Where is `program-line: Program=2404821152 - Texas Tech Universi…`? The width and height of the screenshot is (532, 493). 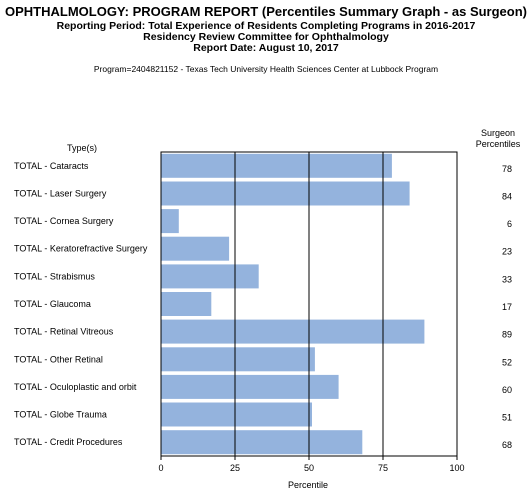 program-line: Program=2404821152 - Texas Tech Universi… is located at coordinates (266, 69).